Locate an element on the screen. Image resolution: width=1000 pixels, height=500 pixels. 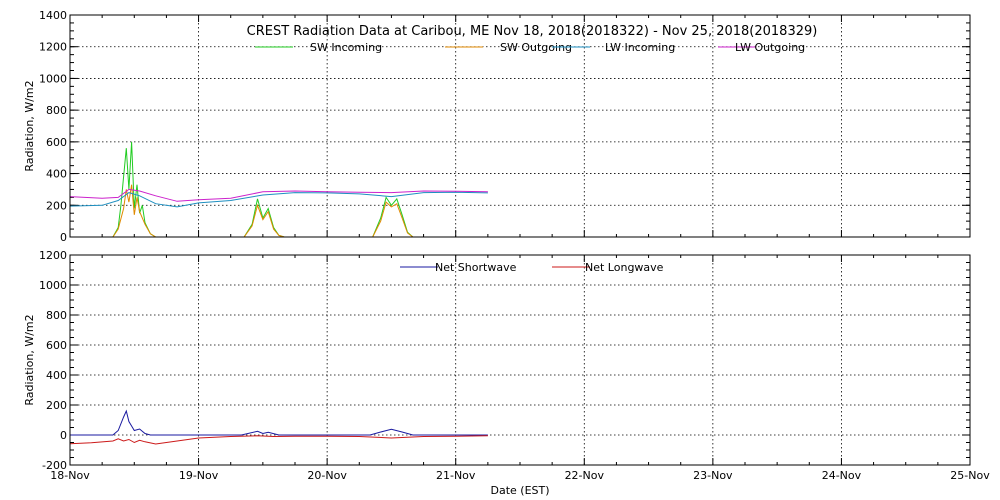
top-y-axis-label: Radiation, W/m2 is located at coordinates (29, 125).